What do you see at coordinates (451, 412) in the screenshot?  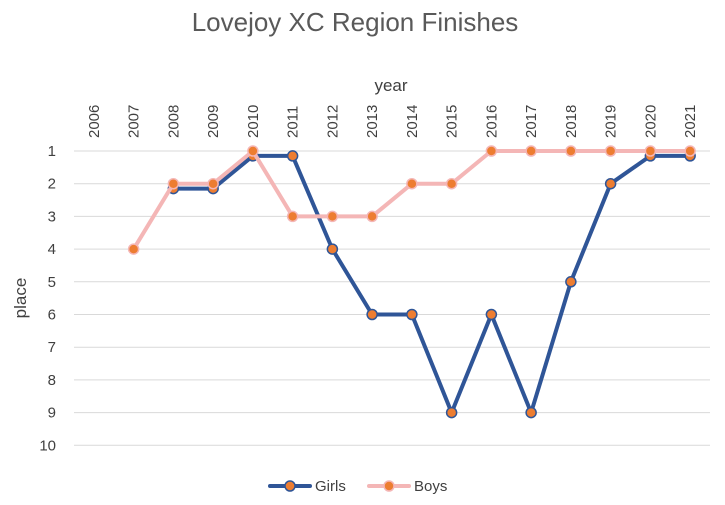 I see `data-point-girls-2015` at bounding box center [451, 412].